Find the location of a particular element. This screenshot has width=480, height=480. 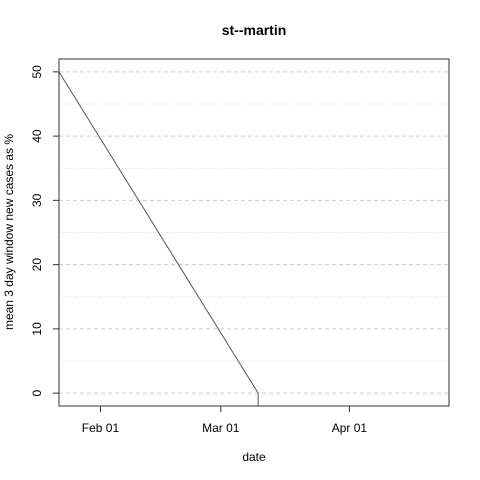

x-tick-label: Apr 01 is located at coordinates (350, 428).